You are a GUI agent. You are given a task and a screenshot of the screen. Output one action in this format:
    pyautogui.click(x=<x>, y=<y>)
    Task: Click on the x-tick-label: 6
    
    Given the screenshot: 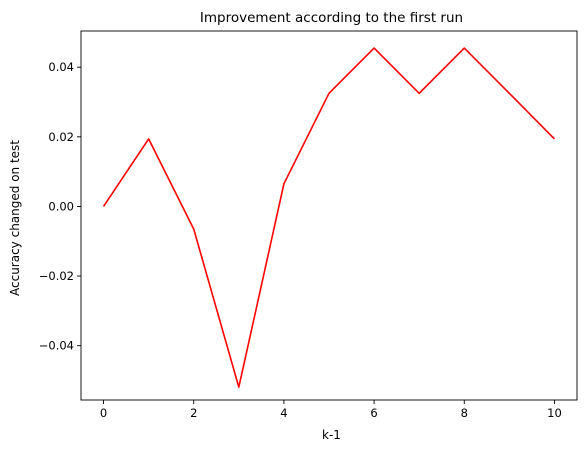 What is the action you would take?
    pyautogui.click(x=373, y=413)
    